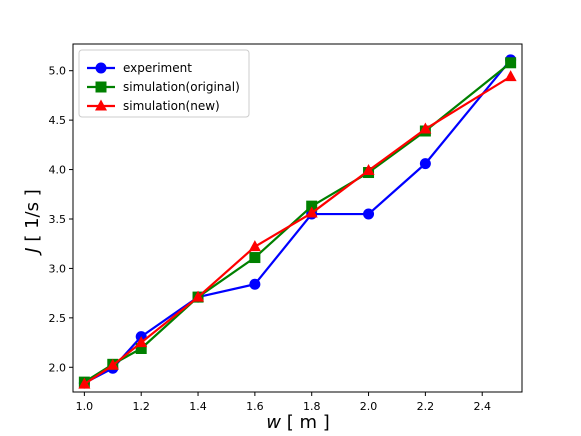 This screenshot has width=581, height=436. I want to click on legend-label: simulation(new), so click(171, 106).